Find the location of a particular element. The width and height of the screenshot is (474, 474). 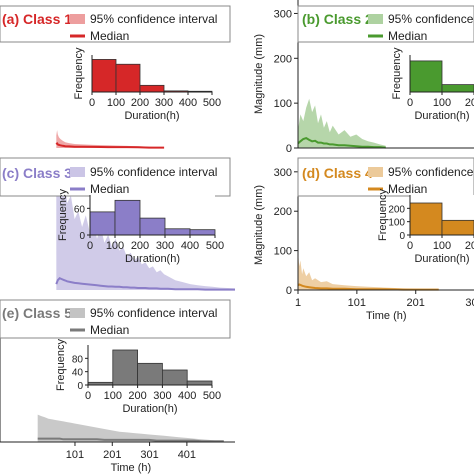

panel-label: (b) Class 2 is located at coordinates (337, 19).